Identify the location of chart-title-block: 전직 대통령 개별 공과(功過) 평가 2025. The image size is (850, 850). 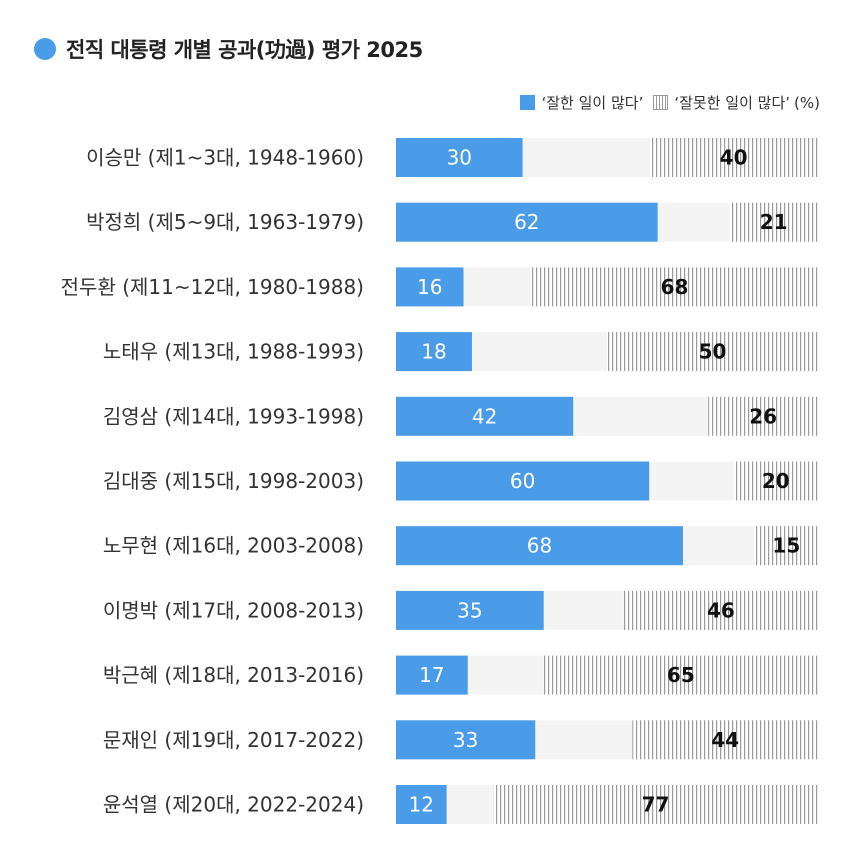
(228, 49).